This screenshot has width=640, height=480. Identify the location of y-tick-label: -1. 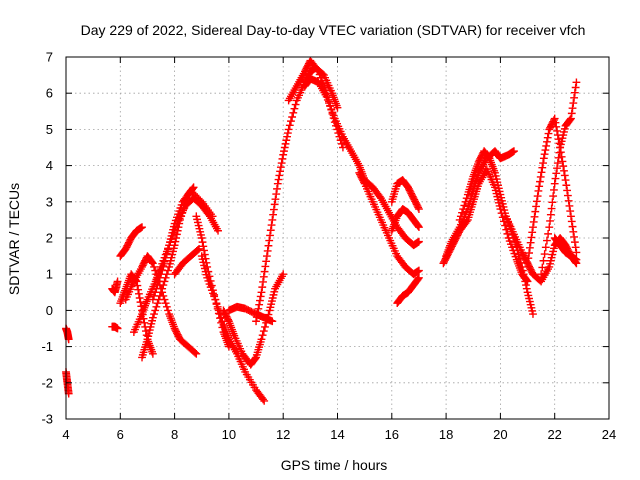
(47, 346).